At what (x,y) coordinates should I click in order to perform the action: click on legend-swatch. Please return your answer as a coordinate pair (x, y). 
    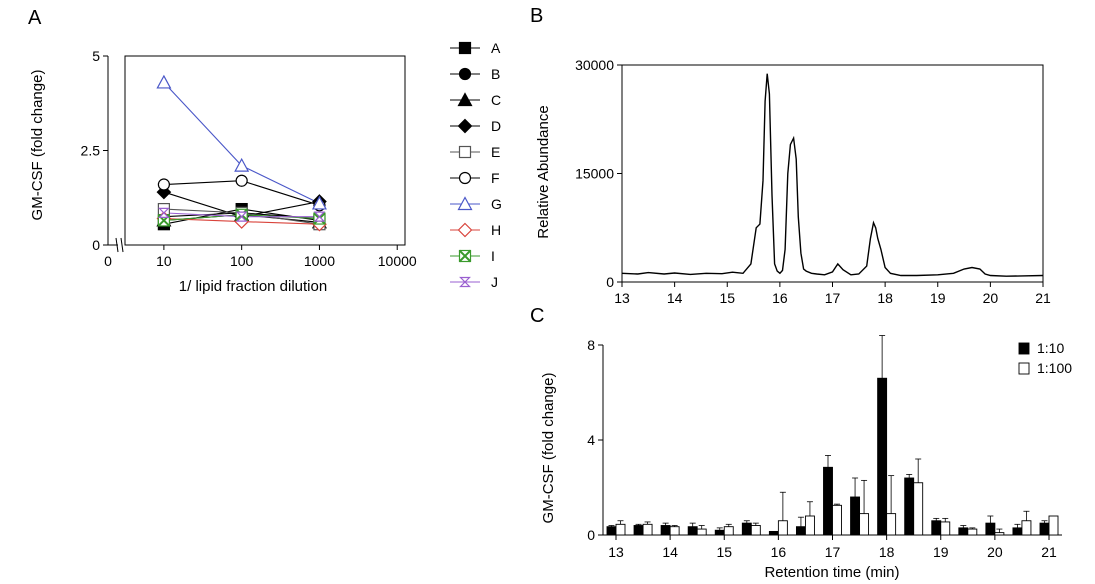
    Looking at the image, I should click on (1024, 348).